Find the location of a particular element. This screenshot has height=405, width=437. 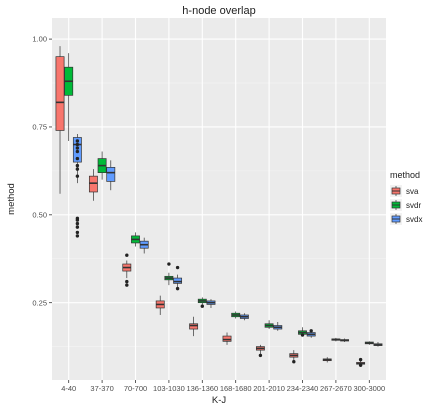

x-tick-label: 300-3000 is located at coordinates (369, 388).